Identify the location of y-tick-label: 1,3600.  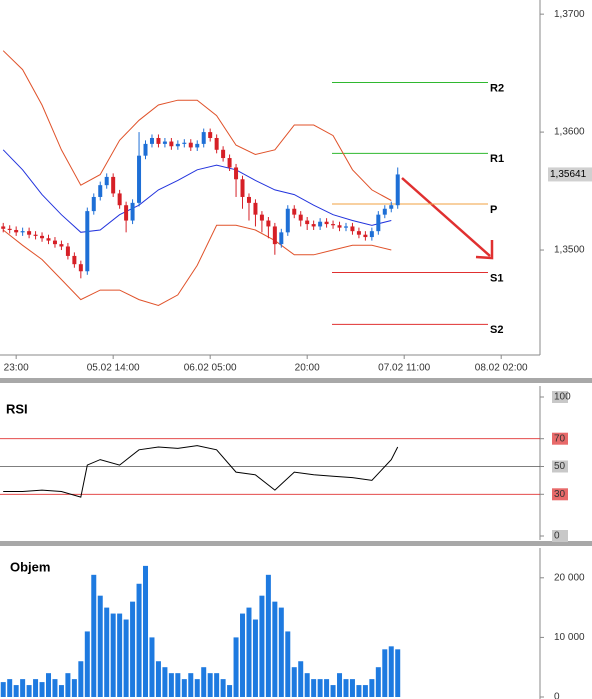
(569, 132).